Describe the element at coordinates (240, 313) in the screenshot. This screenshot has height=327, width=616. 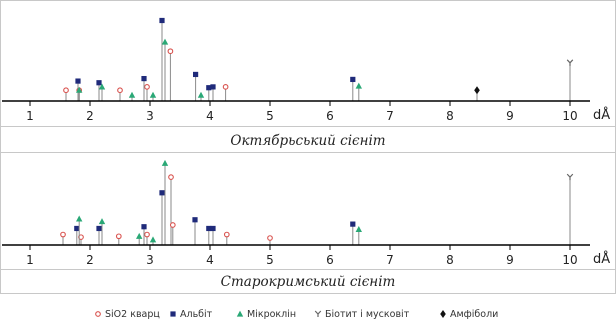
I see `legend-marker-microcline` at that location.